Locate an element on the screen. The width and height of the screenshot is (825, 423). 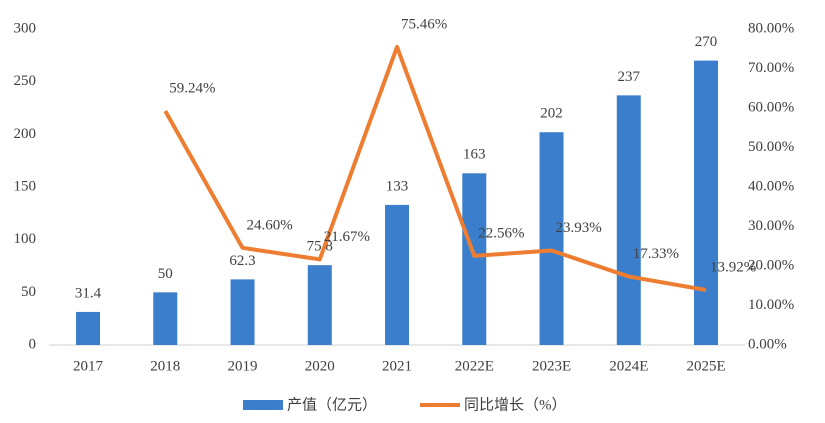
line-value-label: 21.67% is located at coordinates (347, 237).